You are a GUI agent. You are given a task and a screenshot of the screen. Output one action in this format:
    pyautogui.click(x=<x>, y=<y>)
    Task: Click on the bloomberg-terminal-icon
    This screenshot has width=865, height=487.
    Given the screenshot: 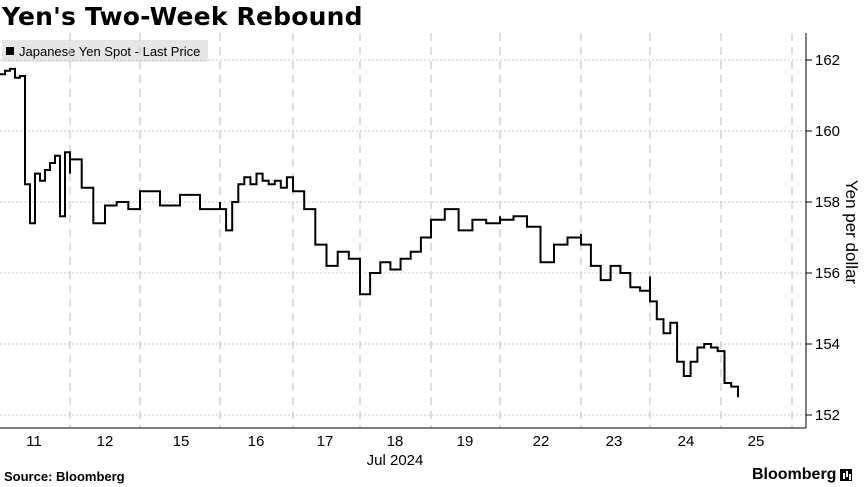 What is the action you would take?
    pyautogui.click(x=846, y=475)
    